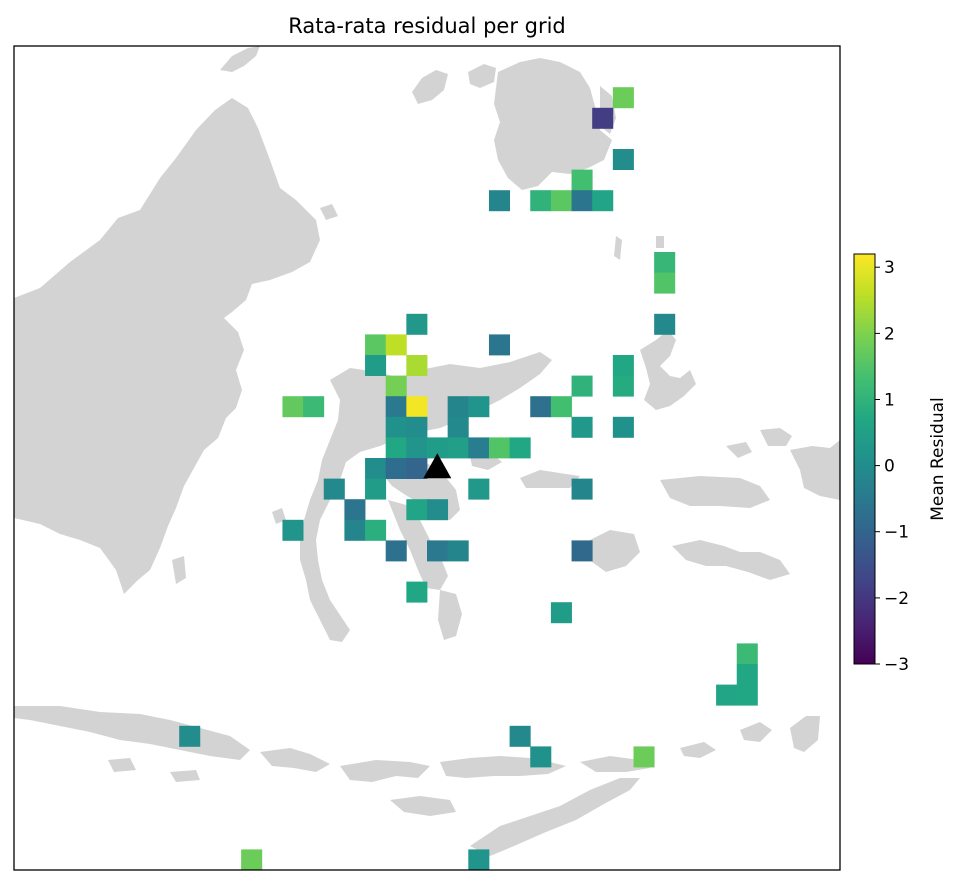 The width and height of the screenshot is (963, 886). I want to click on alor-wetar, so click(615, 764).